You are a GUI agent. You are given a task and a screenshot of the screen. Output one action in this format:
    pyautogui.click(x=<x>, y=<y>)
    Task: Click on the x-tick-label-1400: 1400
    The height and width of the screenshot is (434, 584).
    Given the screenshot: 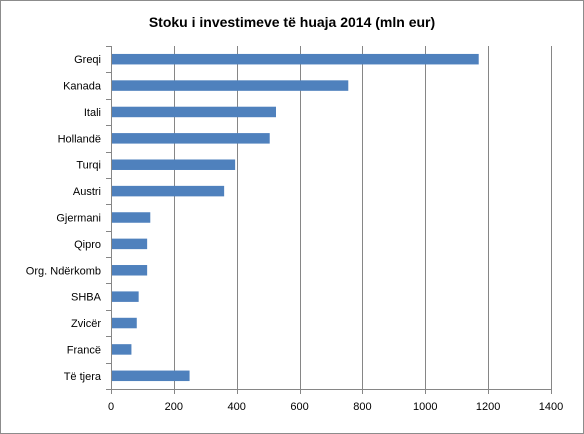 What is the action you would take?
    pyautogui.click(x=551, y=407)
    